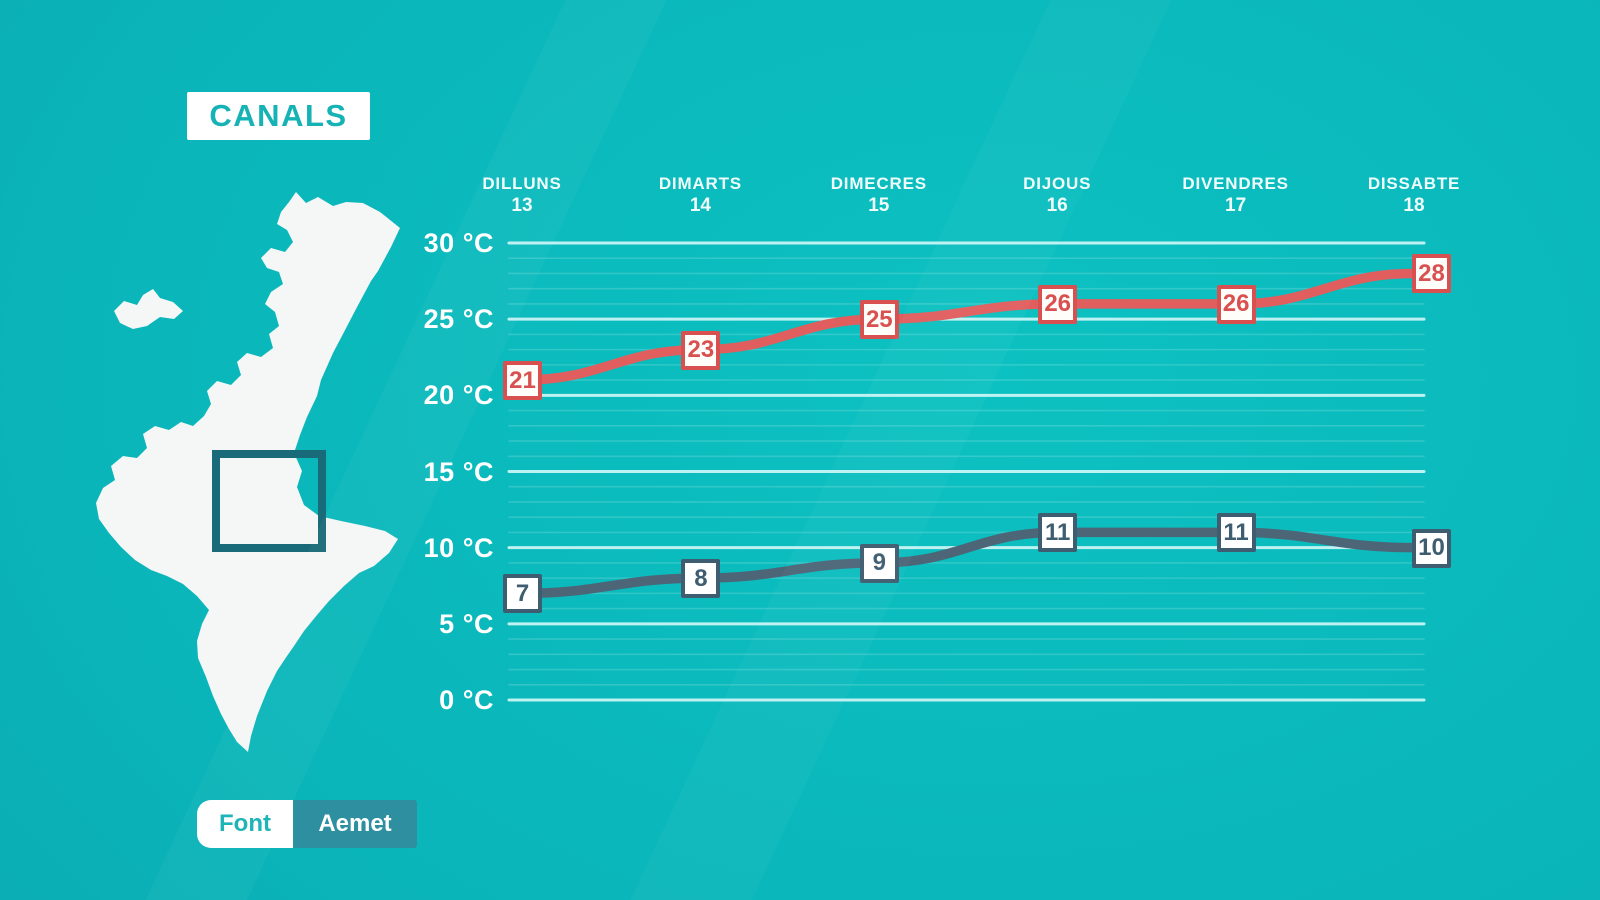 Image resolution: width=1600 pixels, height=900 pixels. I want to click on day-header: DIVENDRES 17, so click(1236, 196).